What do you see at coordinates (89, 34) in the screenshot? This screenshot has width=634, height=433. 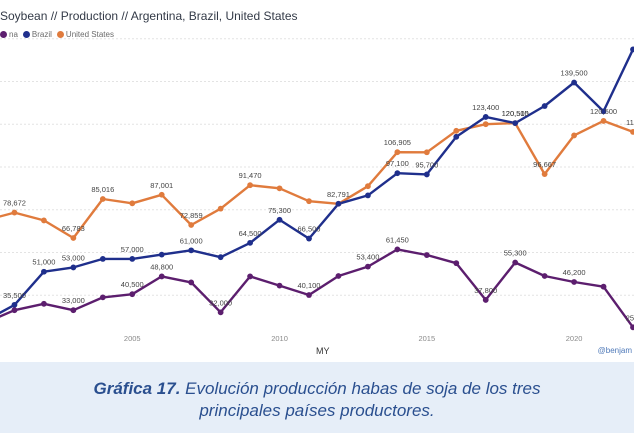 I see `legend-label-united-states: United States` at bounding box center [89, 34].